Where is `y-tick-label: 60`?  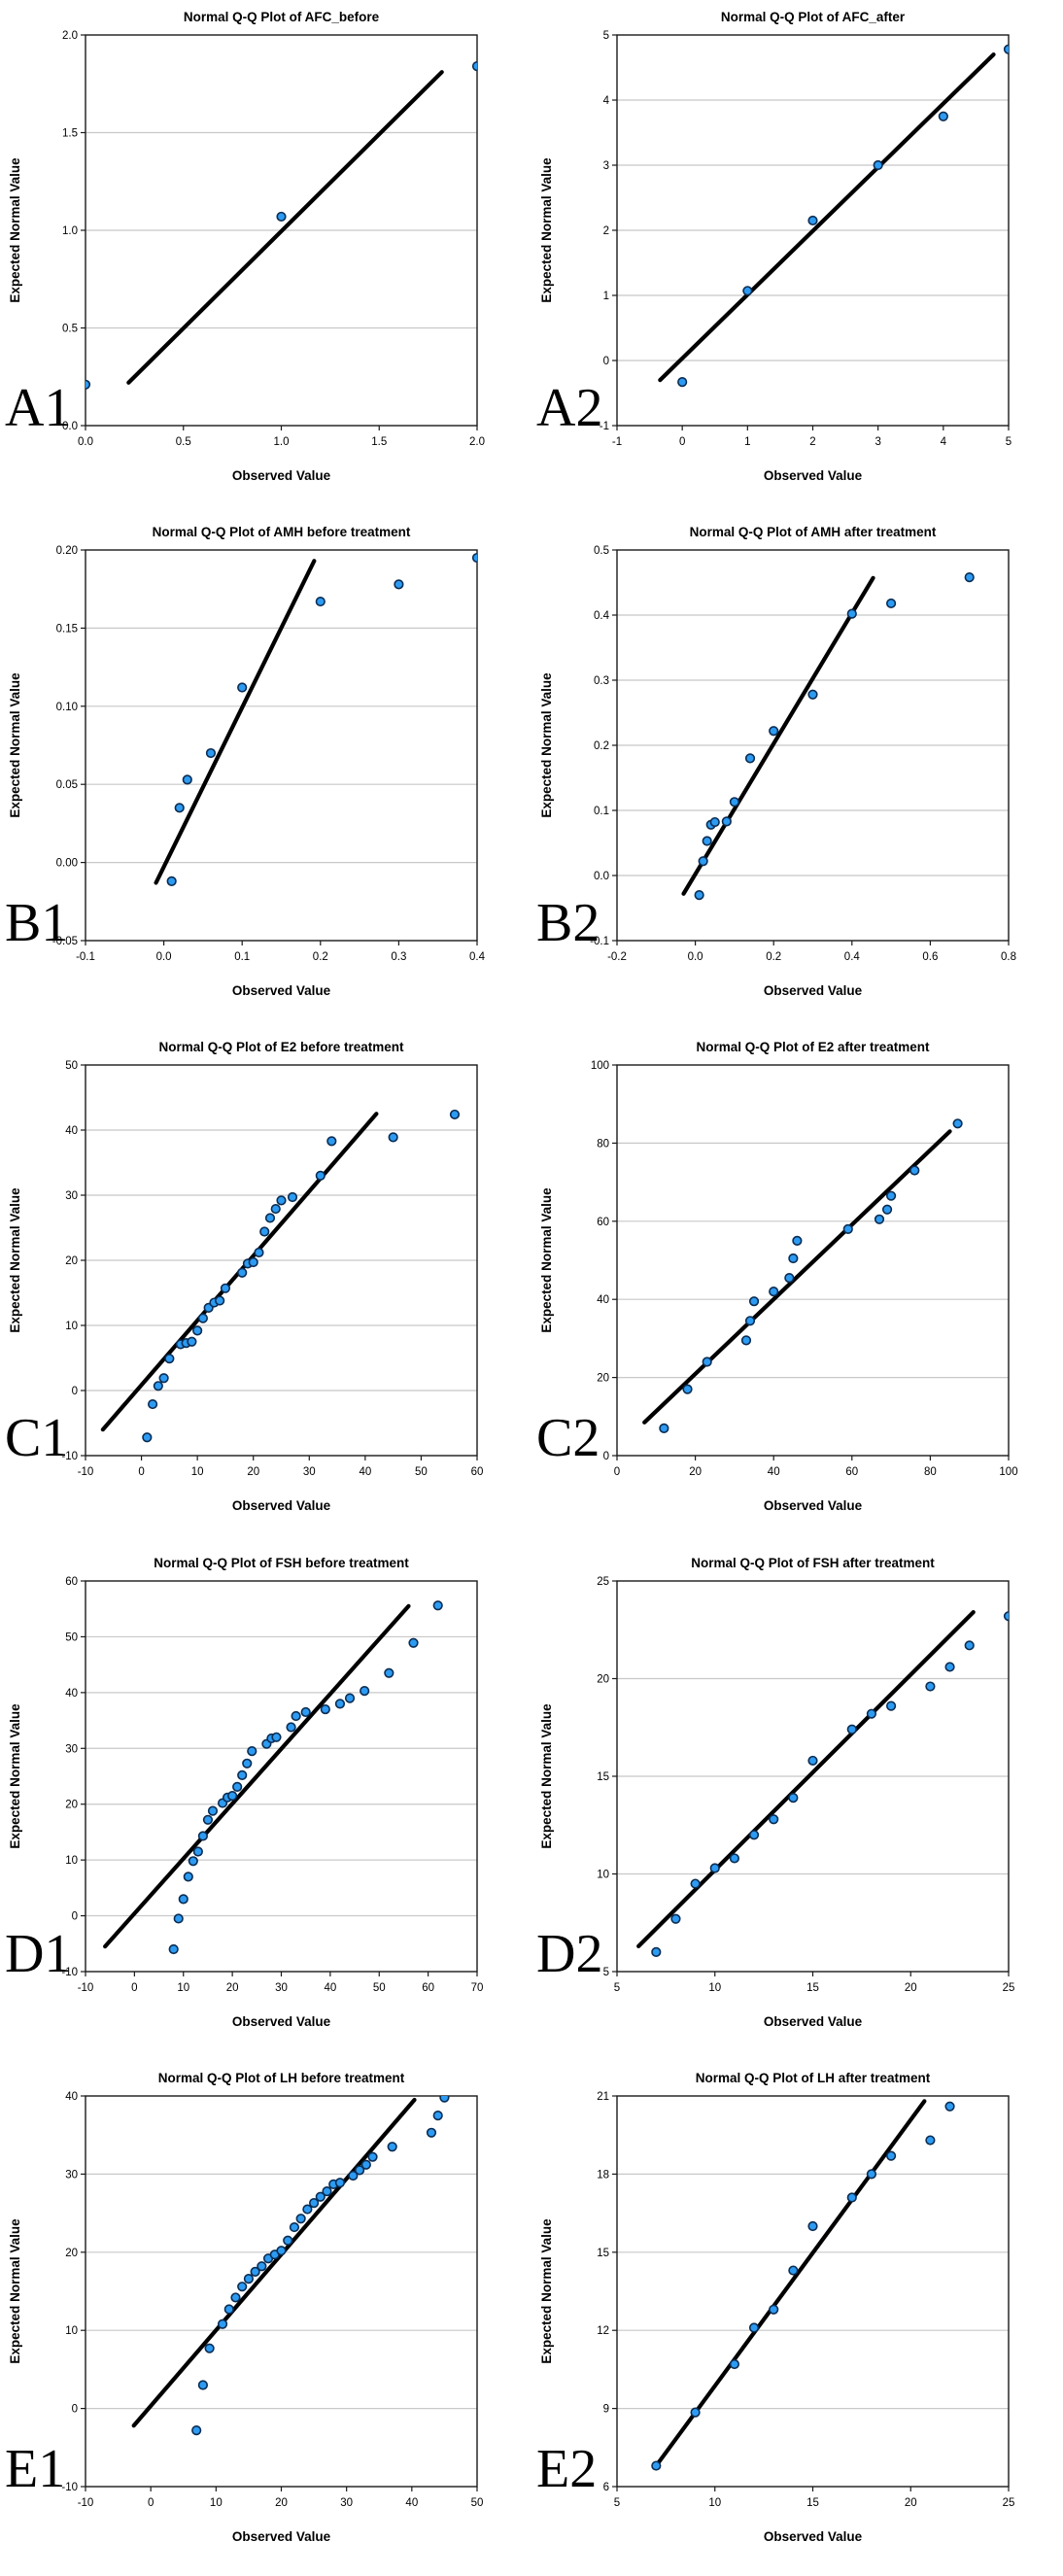 y-tick-label: 60 is located at coordinates (71, 1582).